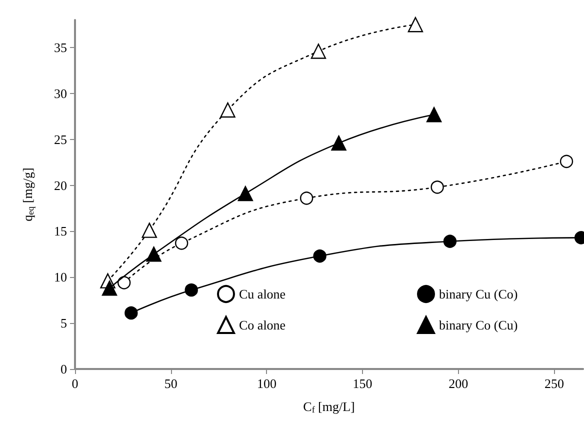 This screenshot has width=584, height=436. I want to click on y-axis-title: qeq [mg/g], so click(28, 195).